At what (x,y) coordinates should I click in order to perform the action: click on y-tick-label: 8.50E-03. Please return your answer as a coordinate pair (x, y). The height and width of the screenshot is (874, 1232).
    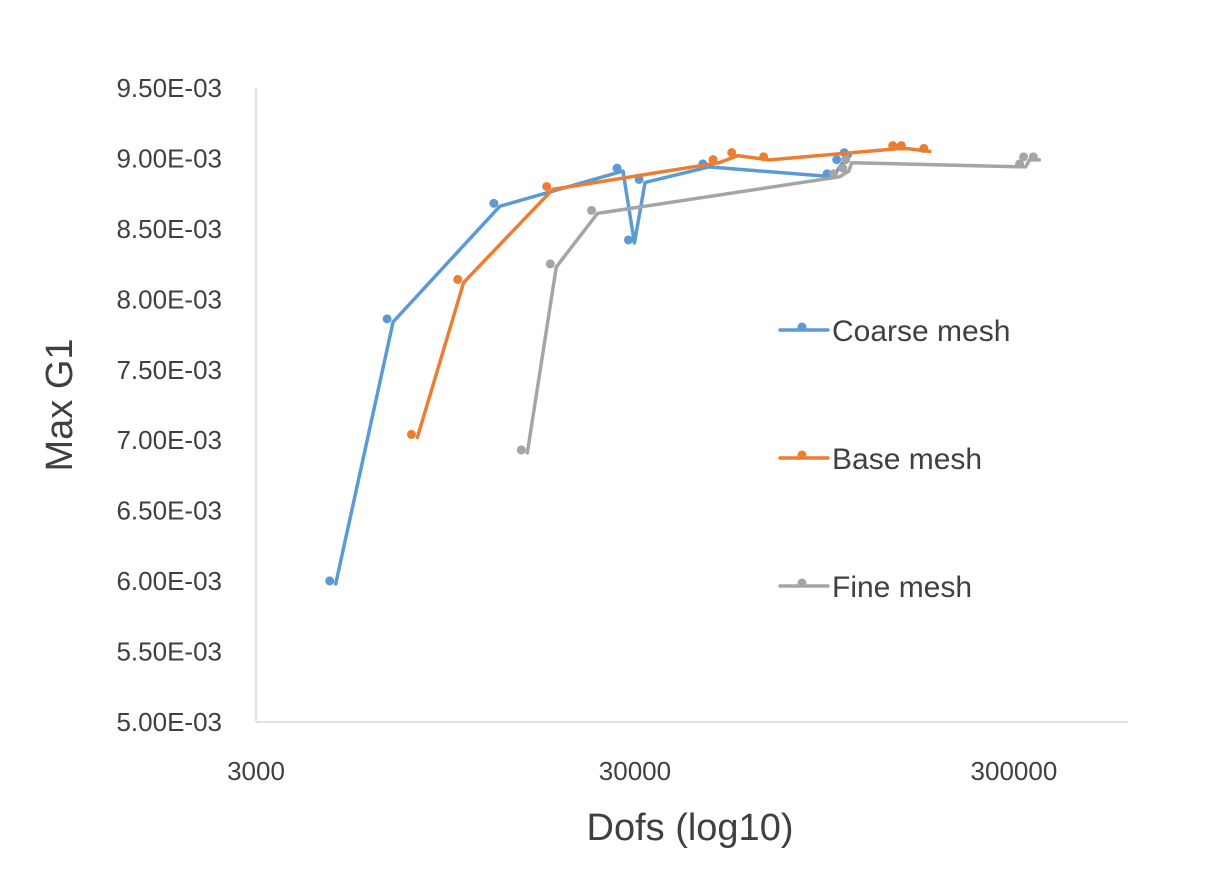
    Looking at the image, I should click on (169, 229).